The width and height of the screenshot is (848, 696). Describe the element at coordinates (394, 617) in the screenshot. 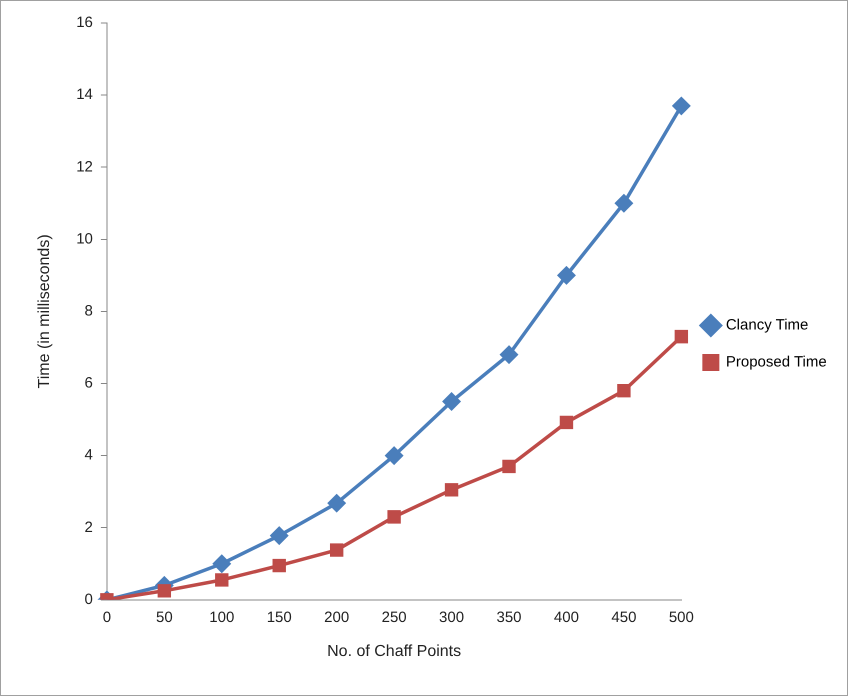

I see `x-tick-label: 250` at that location.